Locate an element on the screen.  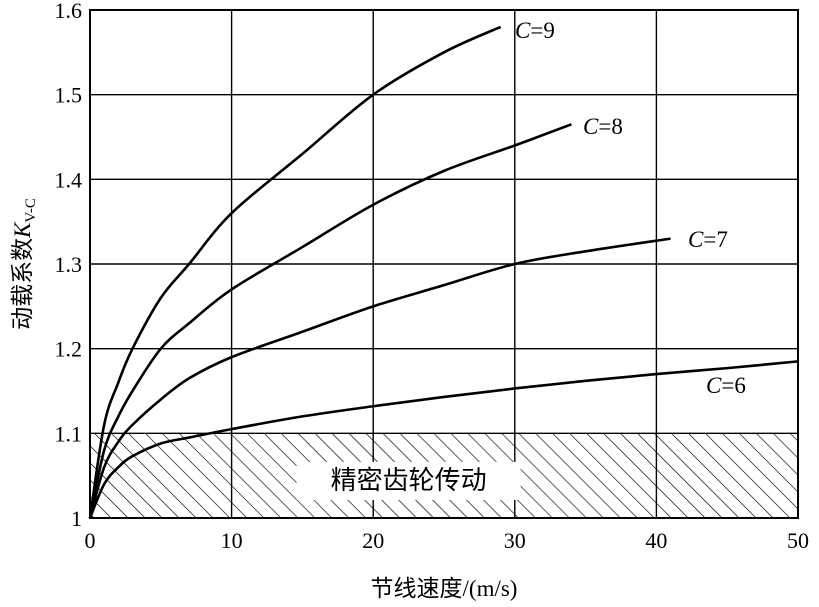
x-tick-label-0: 0 is located at coordinates (90, 540).